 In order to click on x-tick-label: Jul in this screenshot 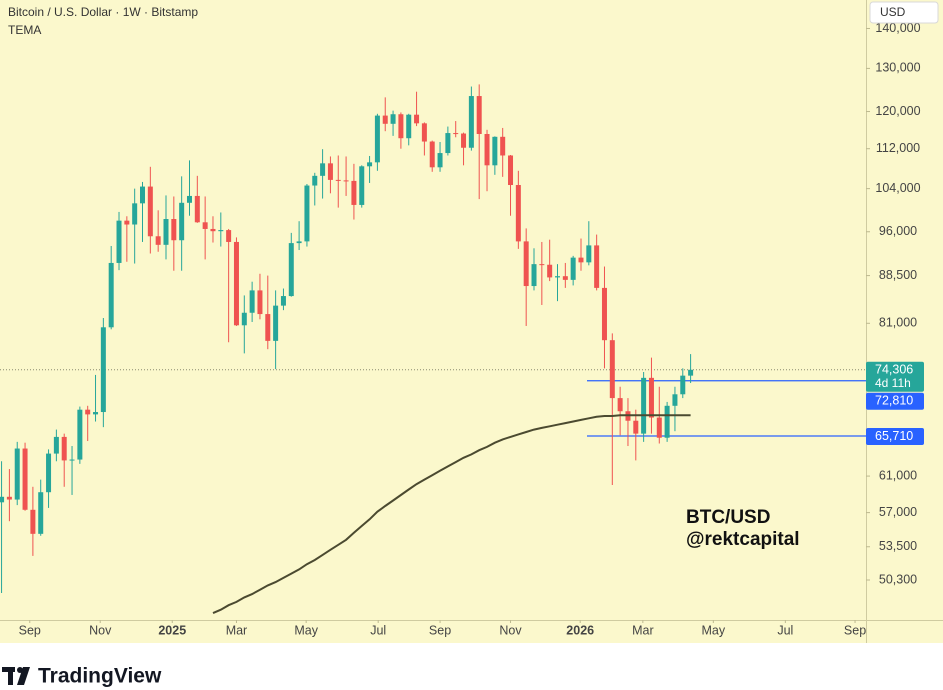, I will do `click(785, 630)`.